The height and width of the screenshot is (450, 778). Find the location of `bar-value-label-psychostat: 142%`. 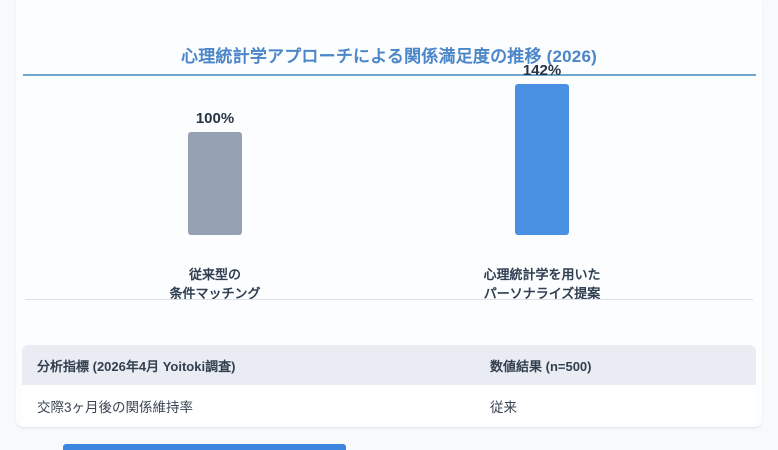

bar-value-label-psychostat: 142% is located at coordinates (542, 70).